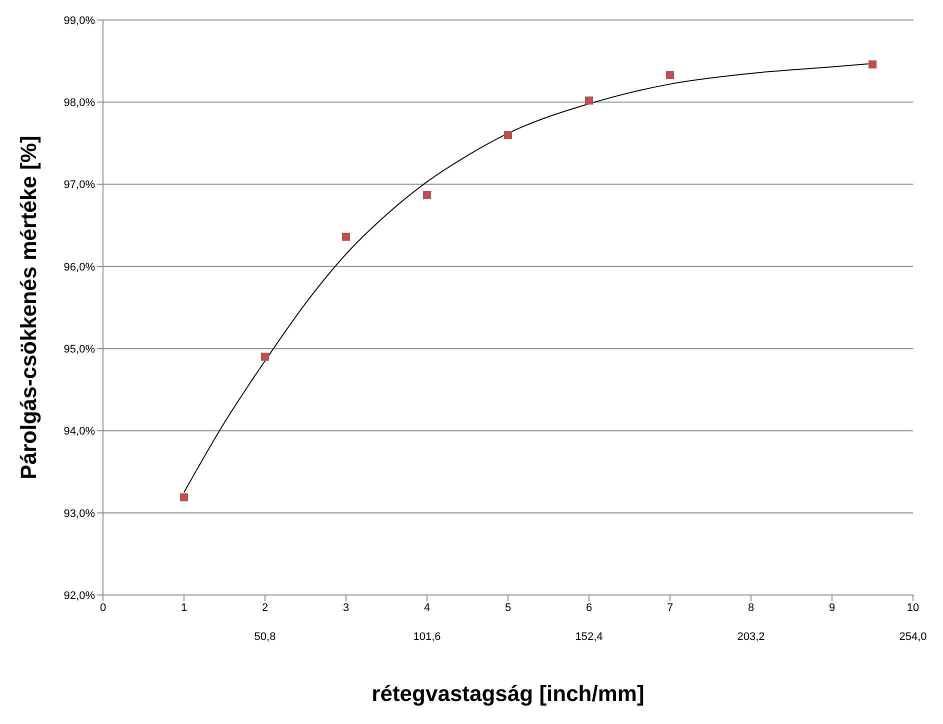  I want to click on x-tick-label: 9, so click(832, 608).